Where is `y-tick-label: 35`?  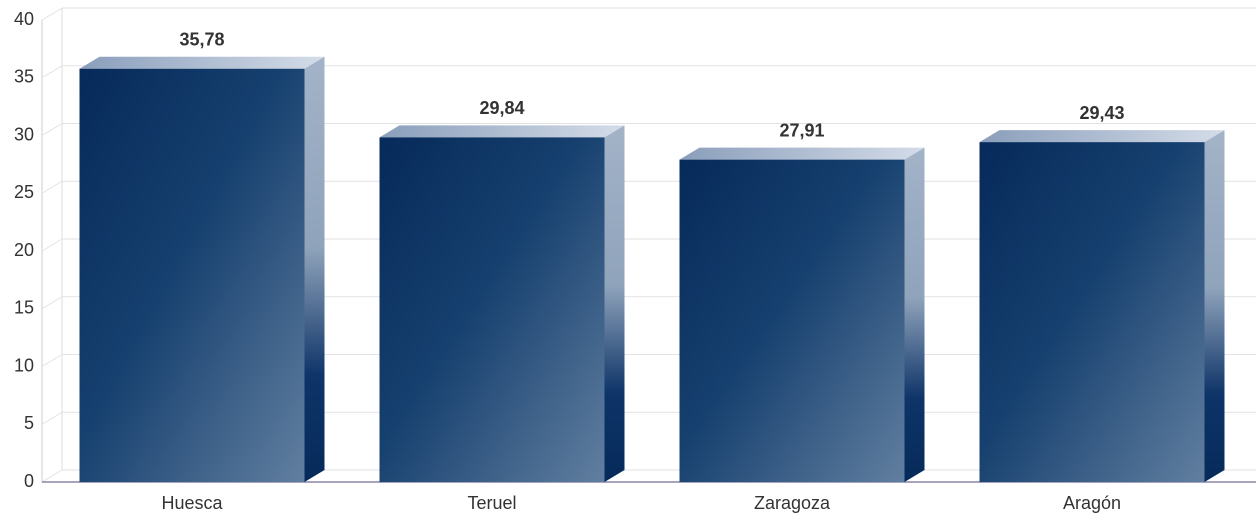 y-tick-label: 35 is located at coordinates (24, 77).